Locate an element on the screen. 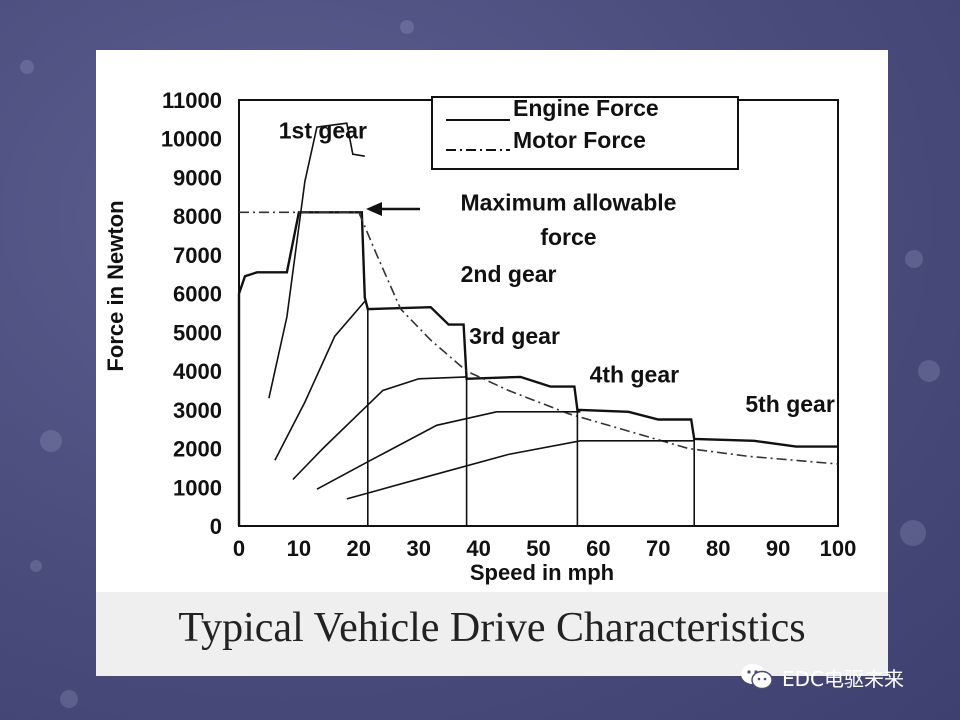  annotation-label: 4th gear is located at coordinates (635, 375).